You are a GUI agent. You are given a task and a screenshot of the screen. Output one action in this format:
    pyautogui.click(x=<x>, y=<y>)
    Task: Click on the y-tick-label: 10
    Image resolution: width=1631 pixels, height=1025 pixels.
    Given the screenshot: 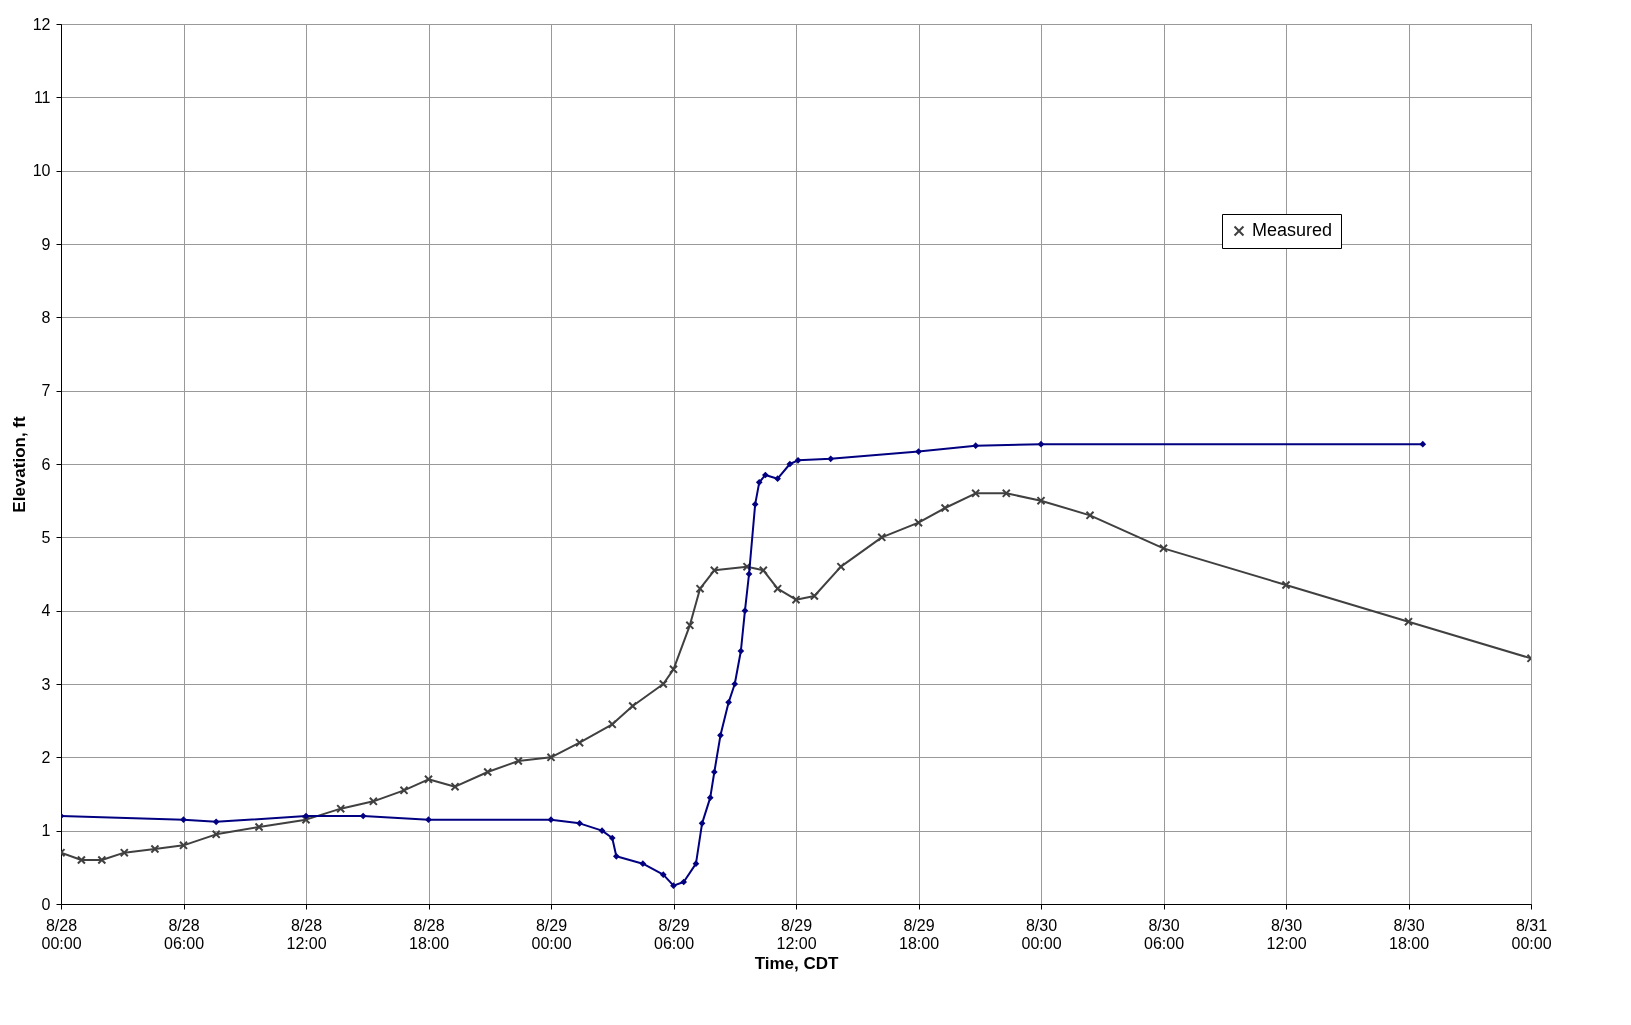 What is the action you would take?
    pyautogui.click(x=41, y=171)
    